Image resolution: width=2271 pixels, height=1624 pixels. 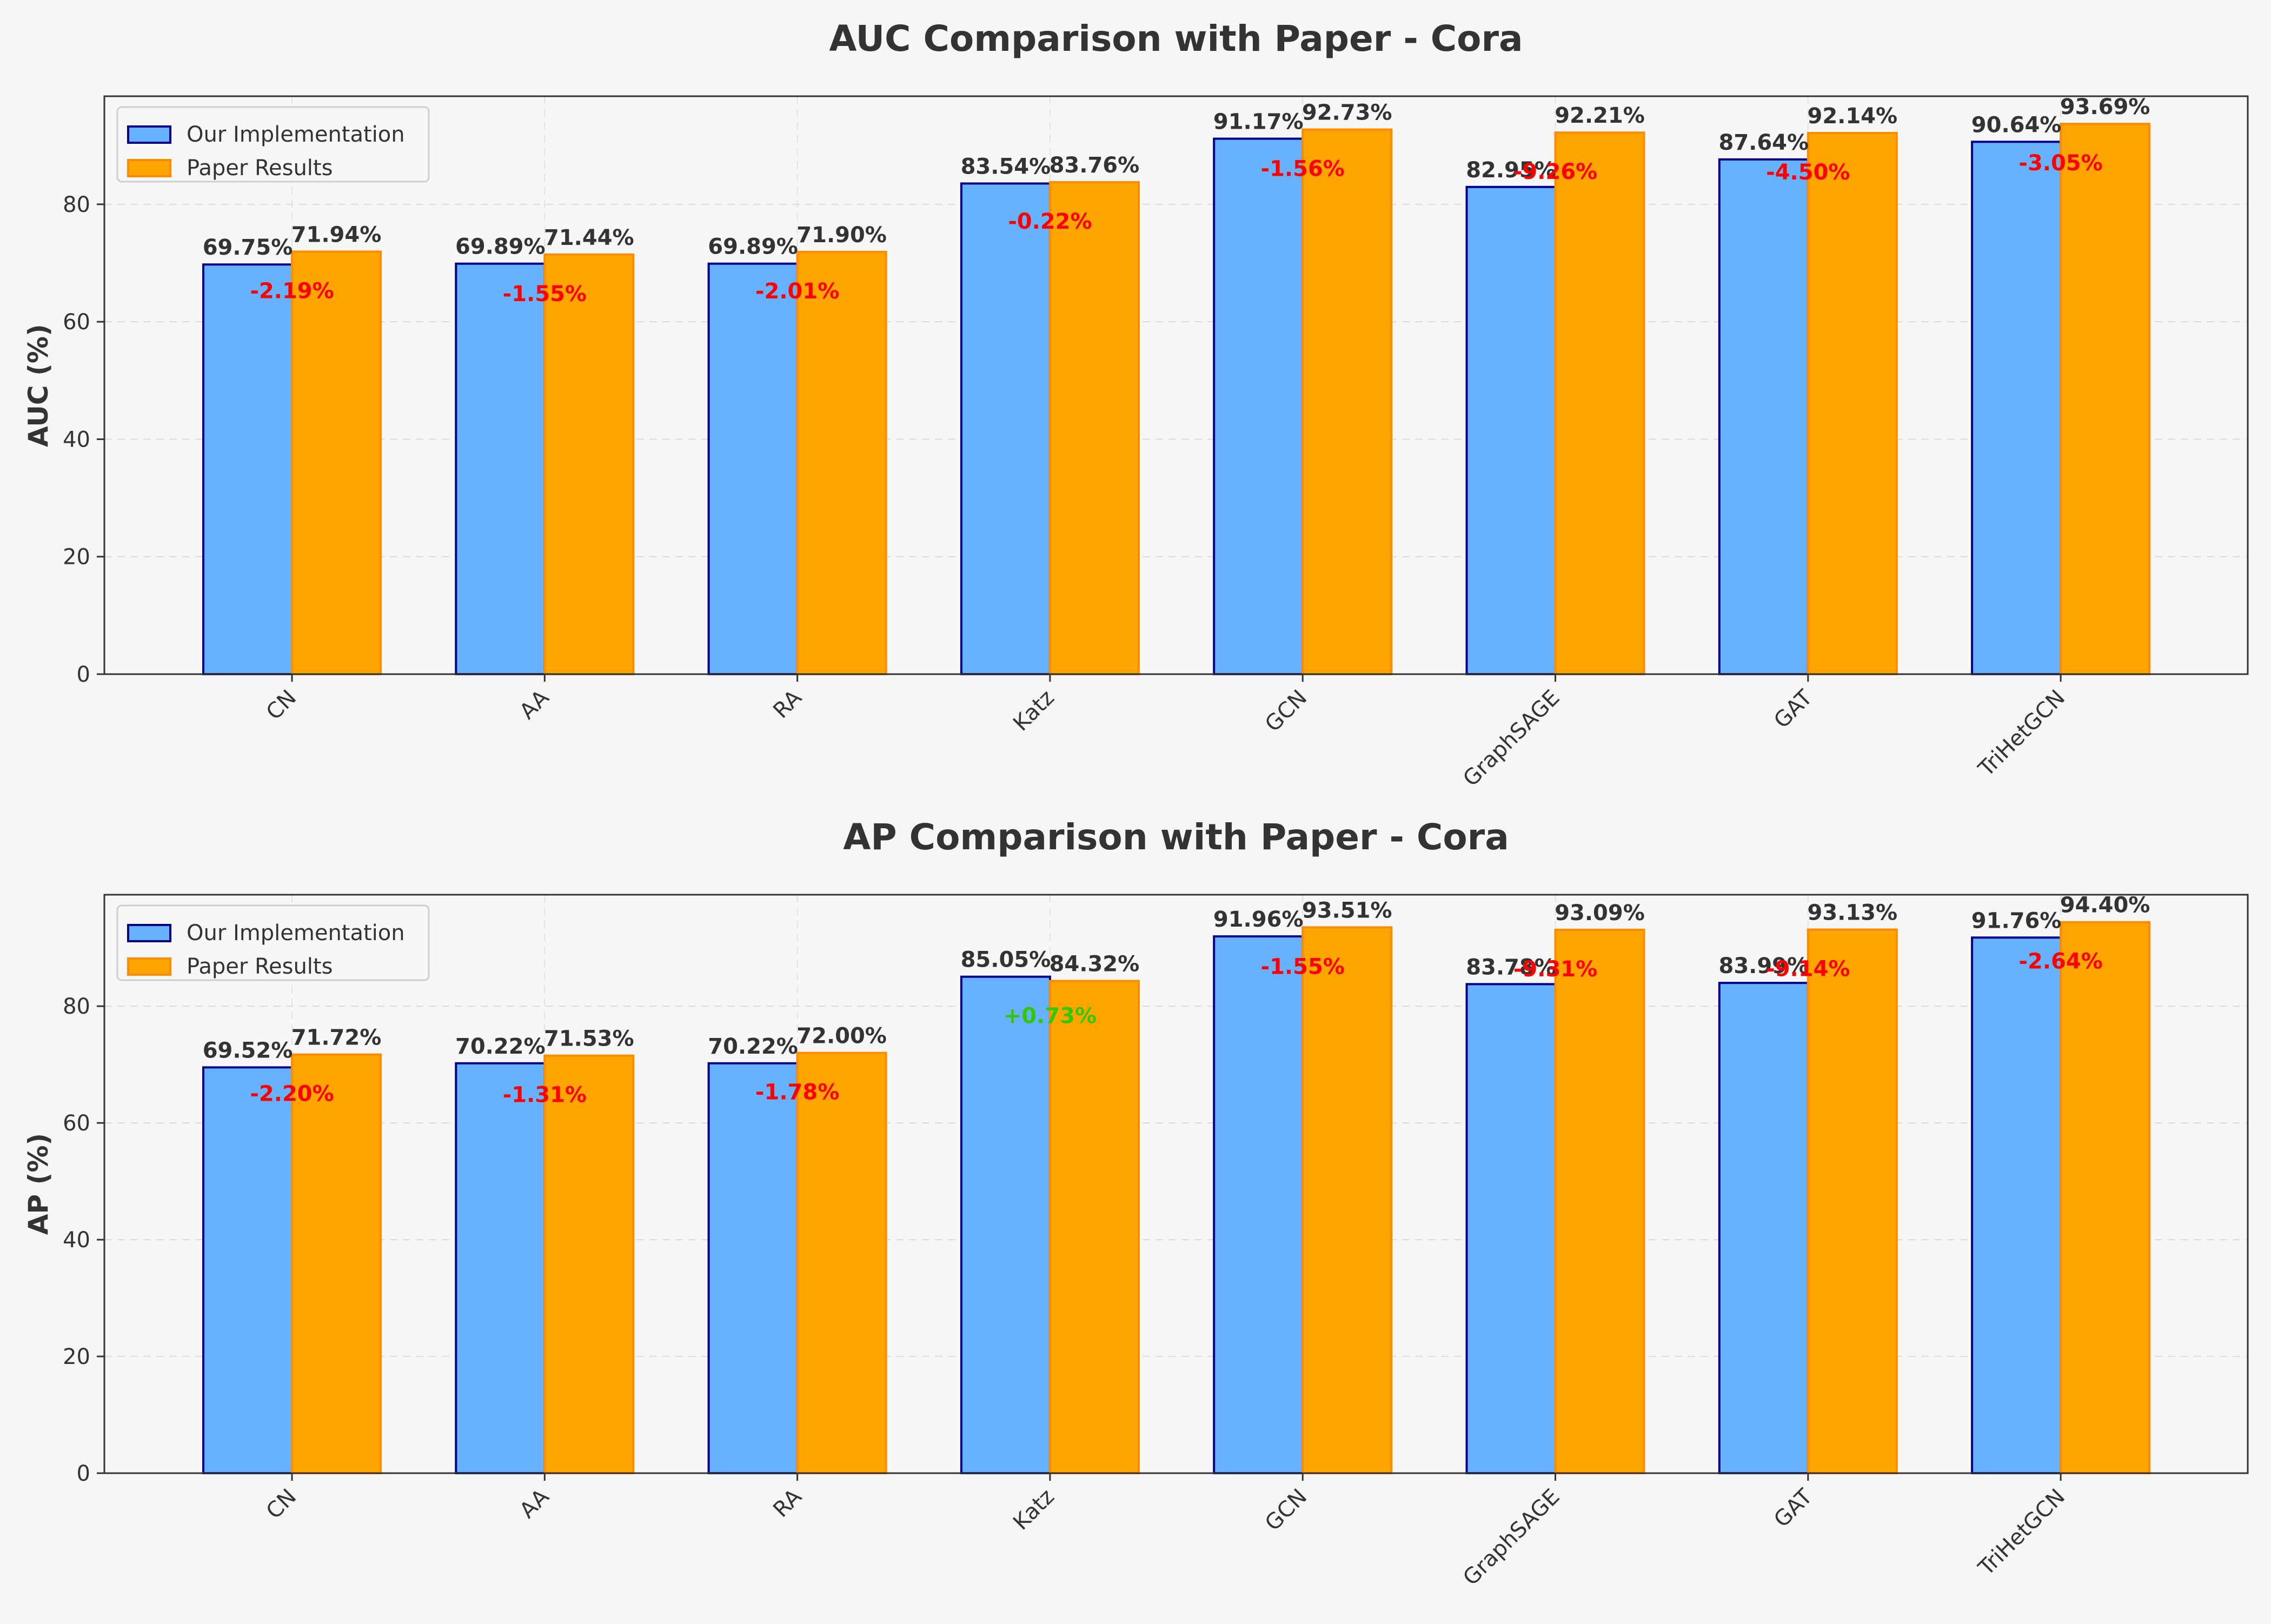 I want to click on chart1-x-tick-label: CN, so click(x=281, y=705).